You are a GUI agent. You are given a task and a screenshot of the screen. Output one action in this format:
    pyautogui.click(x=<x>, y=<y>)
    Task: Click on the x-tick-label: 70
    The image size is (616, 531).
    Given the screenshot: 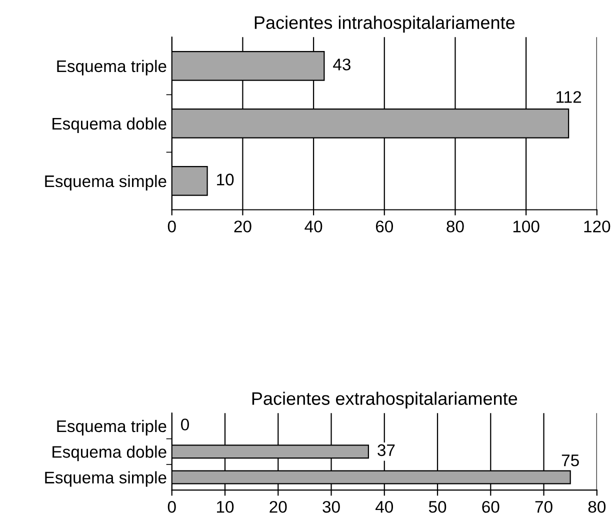 What is the action you would take?
    pyautogui.click(x=543, y=506)
    